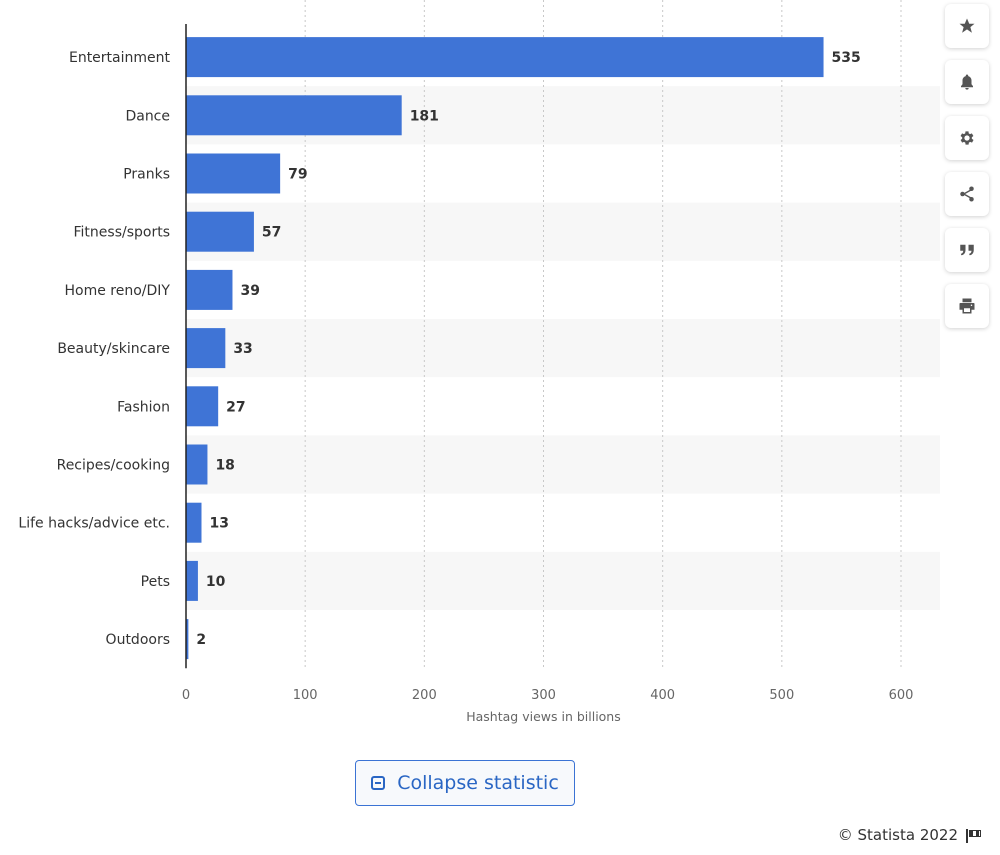 Image resolution: width=1000 pixels, height=855 pixels. I want to click on star-icon, so click(967, 25).